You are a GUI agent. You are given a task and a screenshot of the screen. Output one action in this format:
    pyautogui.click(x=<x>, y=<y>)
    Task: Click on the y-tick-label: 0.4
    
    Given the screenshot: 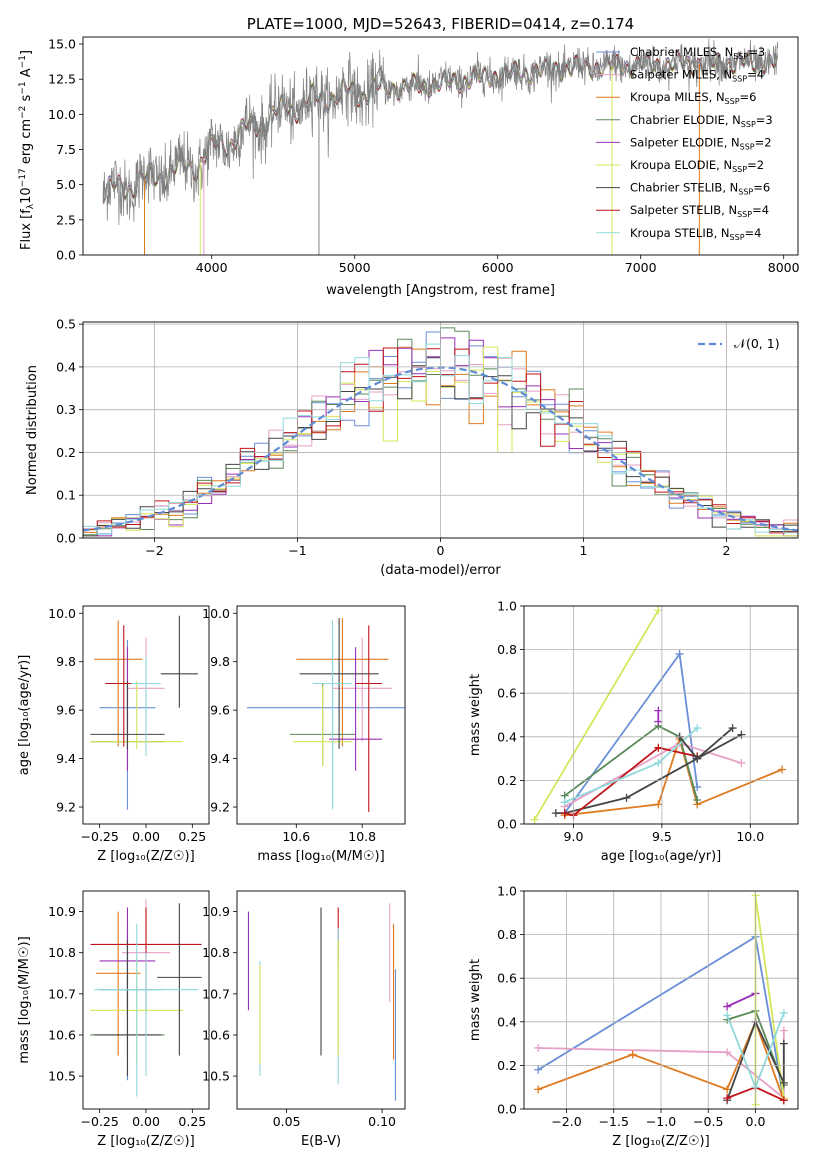 What is the action you would take?
    pyautogui.click(x=507, y=1021)
    